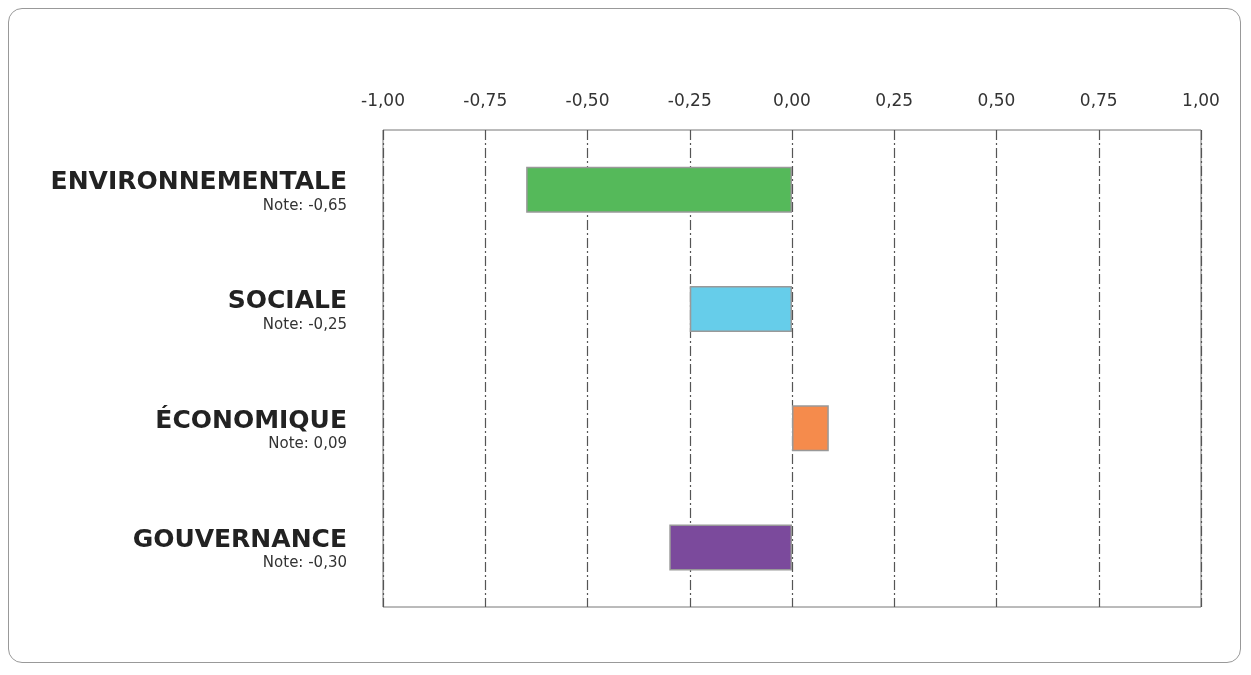 This screenshot has height=675, width=1251. What do you see at coordinates (792, 99) in the screenshot?
I see `x-tick-label: 0,00` at bounding box center [792, 99].